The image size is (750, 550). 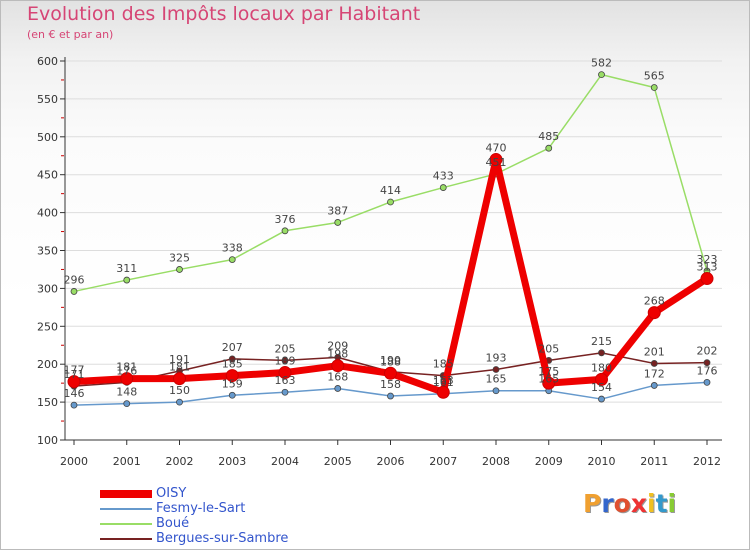 What do you see at coordinates (548, 371) in the screenshot?
I see `data-label-oisy: 175` at bounding box center [548, 371].